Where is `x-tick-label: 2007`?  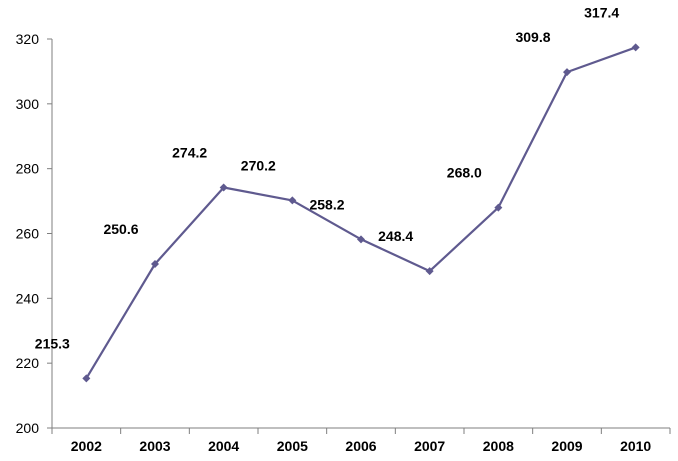 x-tick-label: 2007 is located at coordinates (429, 446).